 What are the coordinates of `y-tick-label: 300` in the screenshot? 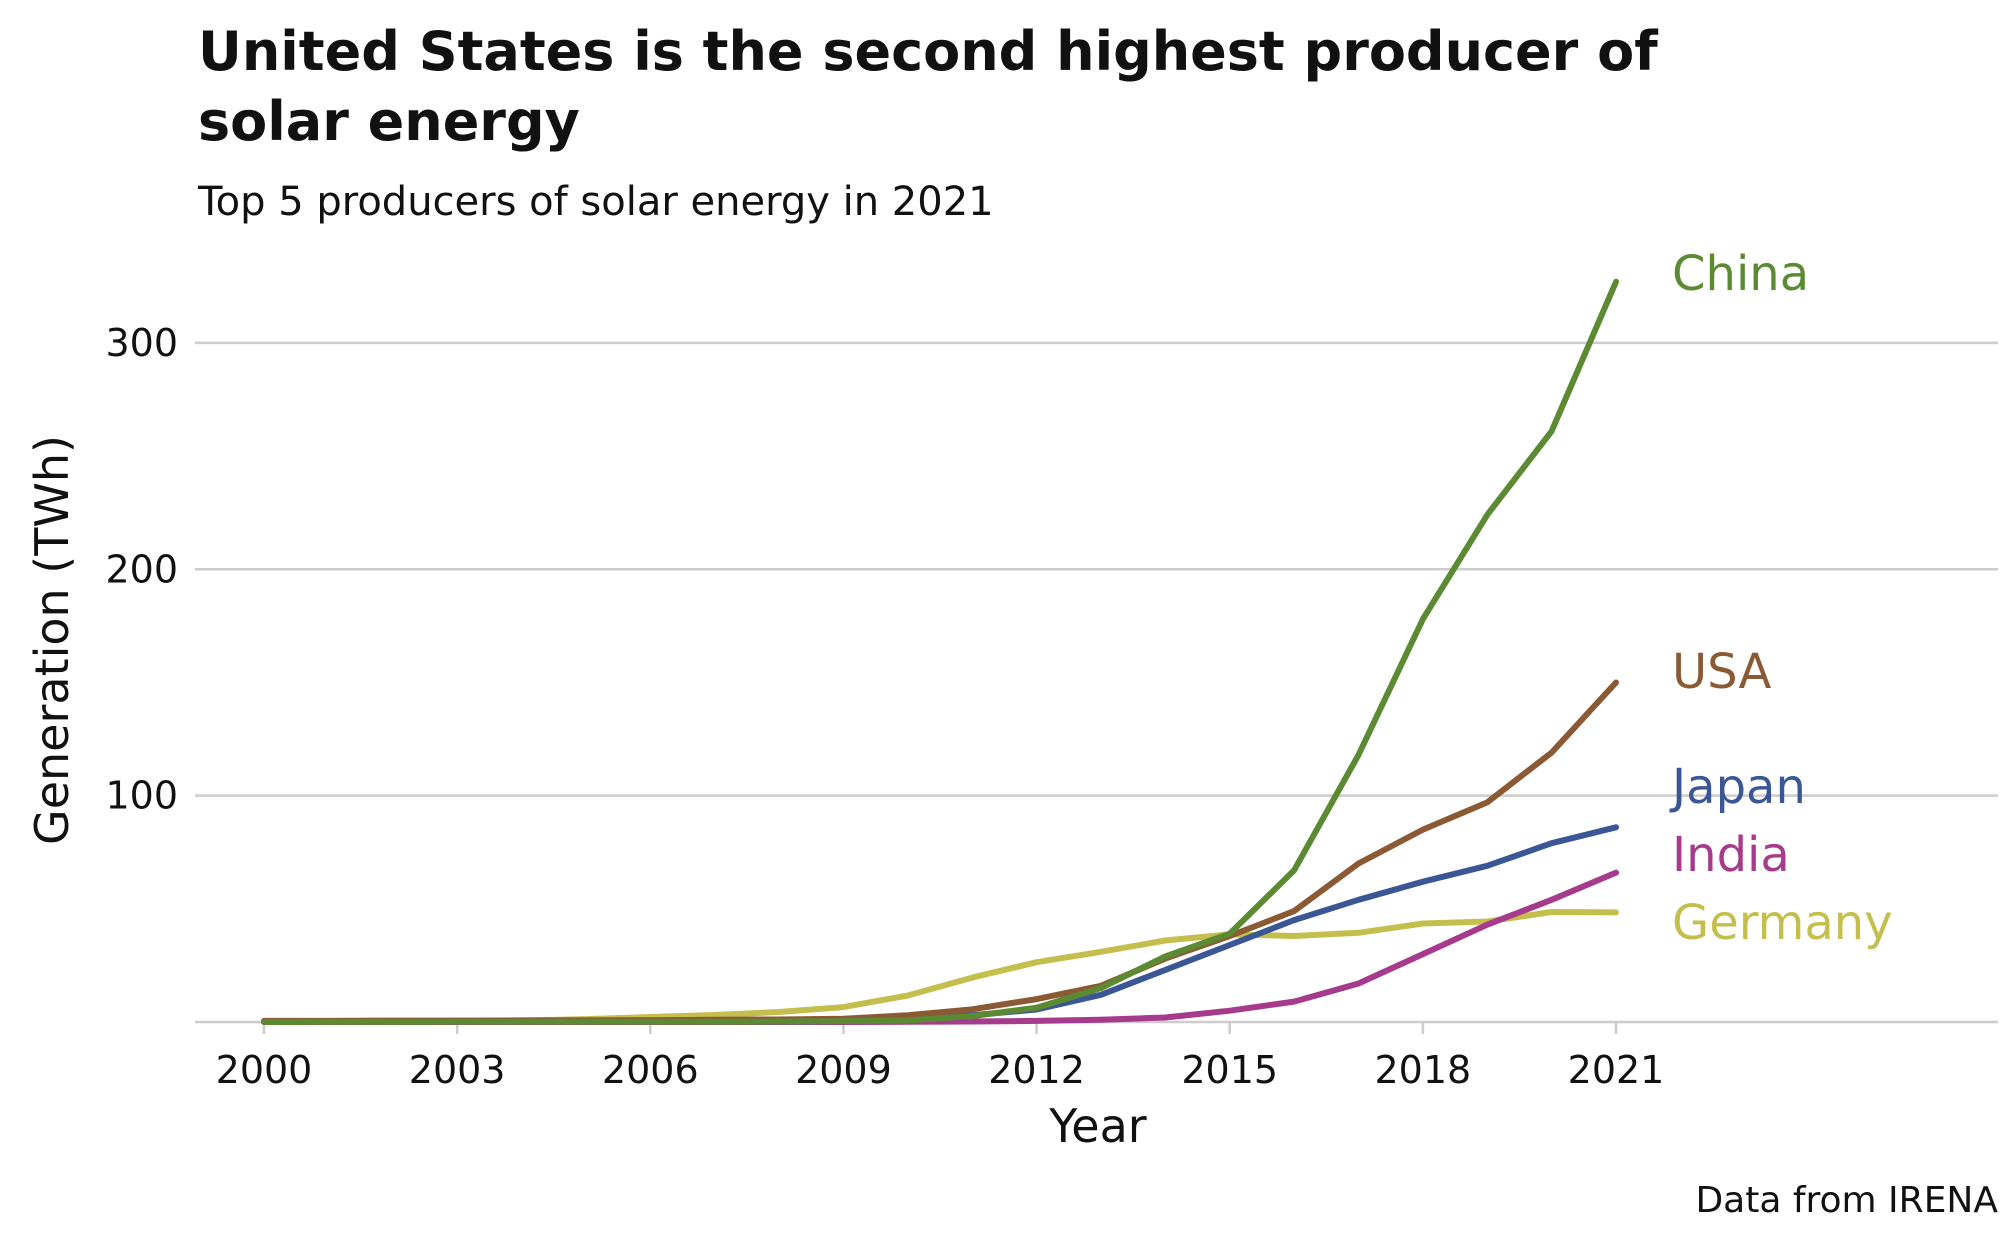 It's located at (141, 343).